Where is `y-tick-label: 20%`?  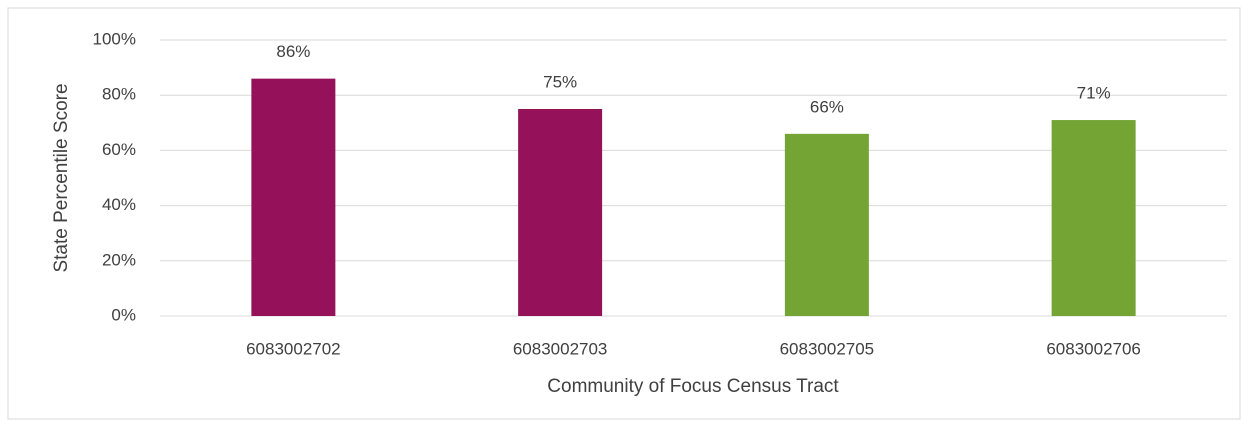
y-tick-label: 20% is located at coordinates (119, 259).